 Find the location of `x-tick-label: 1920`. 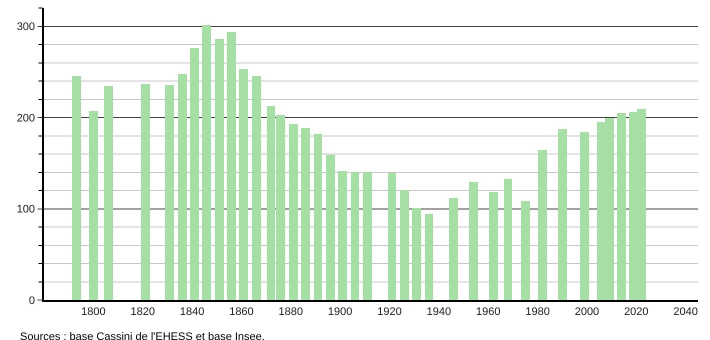

x-tick-label: 1920 is located at coordinates (389, 312).